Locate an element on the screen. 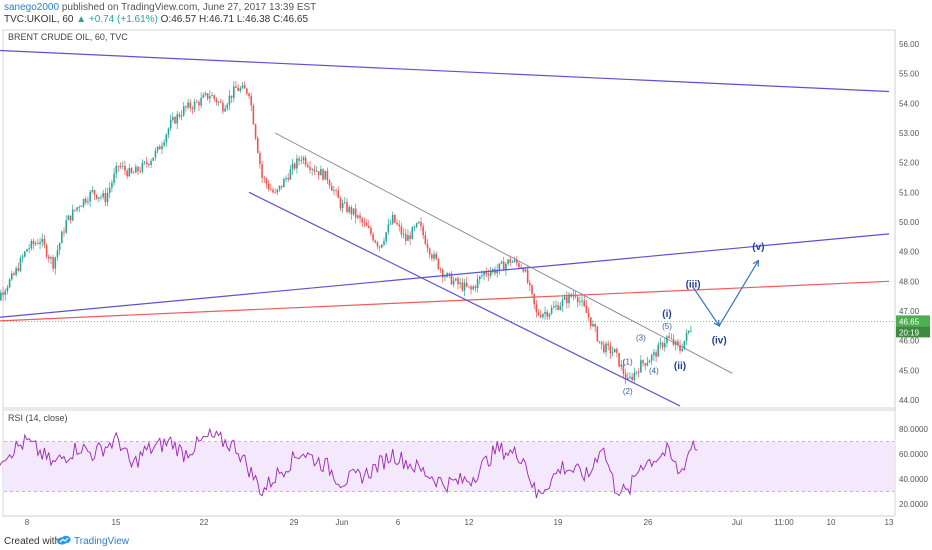 The image size is (932, 550). tradingview-link: TradingView is located at coordinates (99, 541).